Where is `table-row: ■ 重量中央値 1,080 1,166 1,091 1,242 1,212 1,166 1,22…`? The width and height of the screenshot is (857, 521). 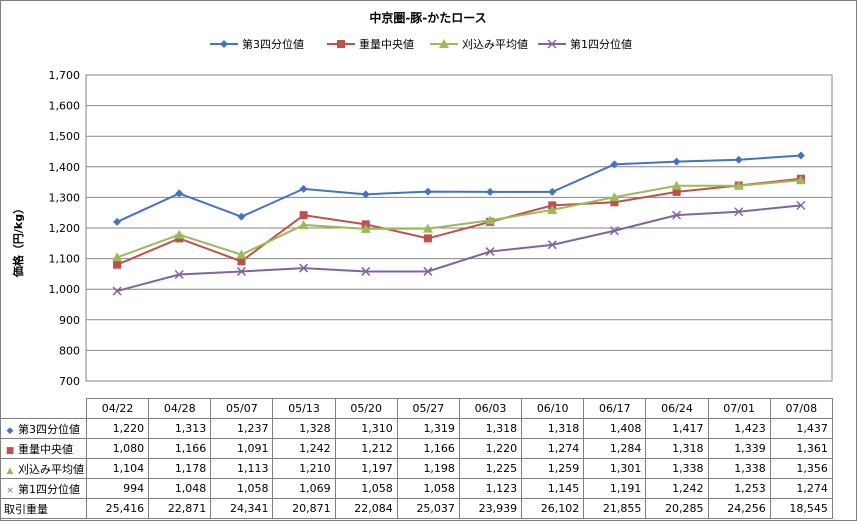
table-row: ■ 重量中央値 1,080 1,166 1,091 1,242 1,212 1,166 1,22… is located at coordinates (416, 448).